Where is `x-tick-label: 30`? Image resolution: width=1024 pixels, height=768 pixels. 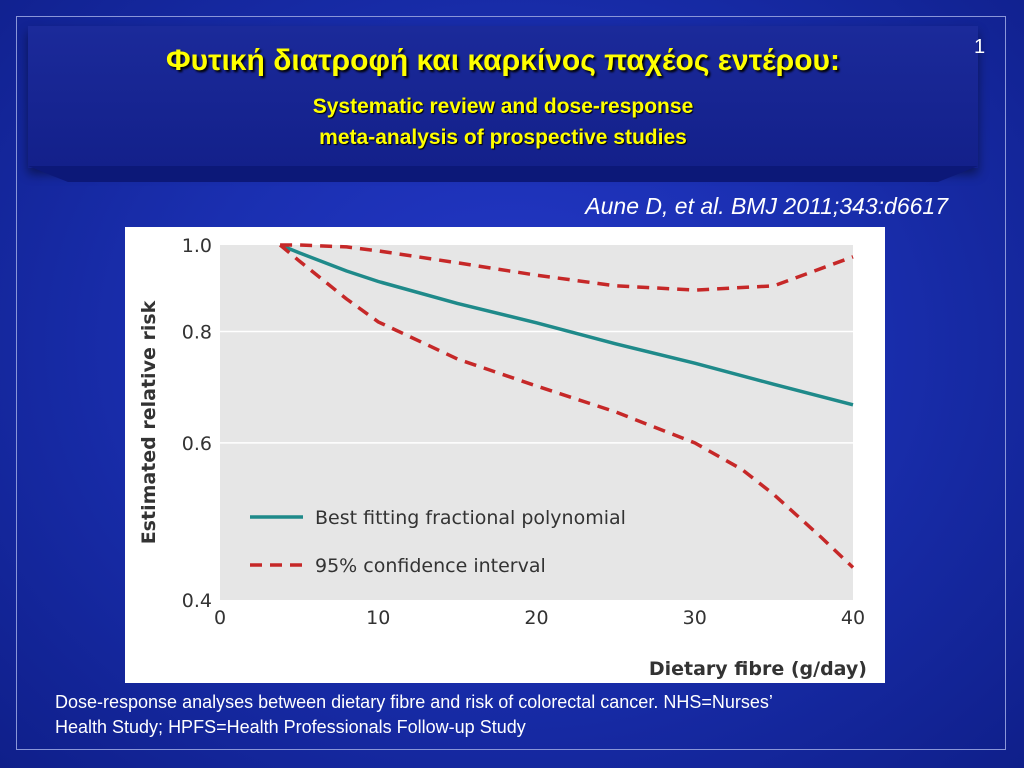 x-tick-label: 30 is located at coordinates (695, 618).